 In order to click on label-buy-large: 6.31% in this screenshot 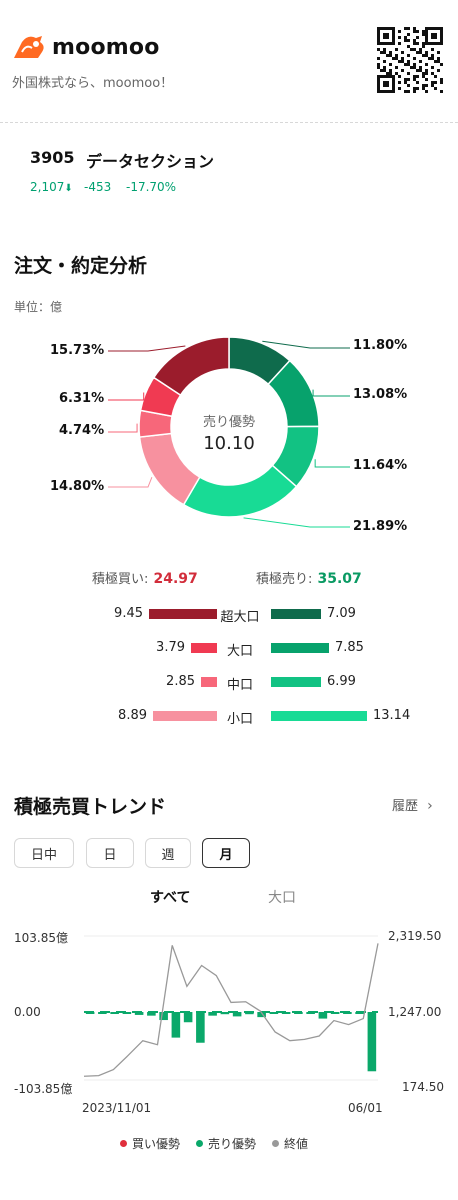, I will do `click(82, 398)`.